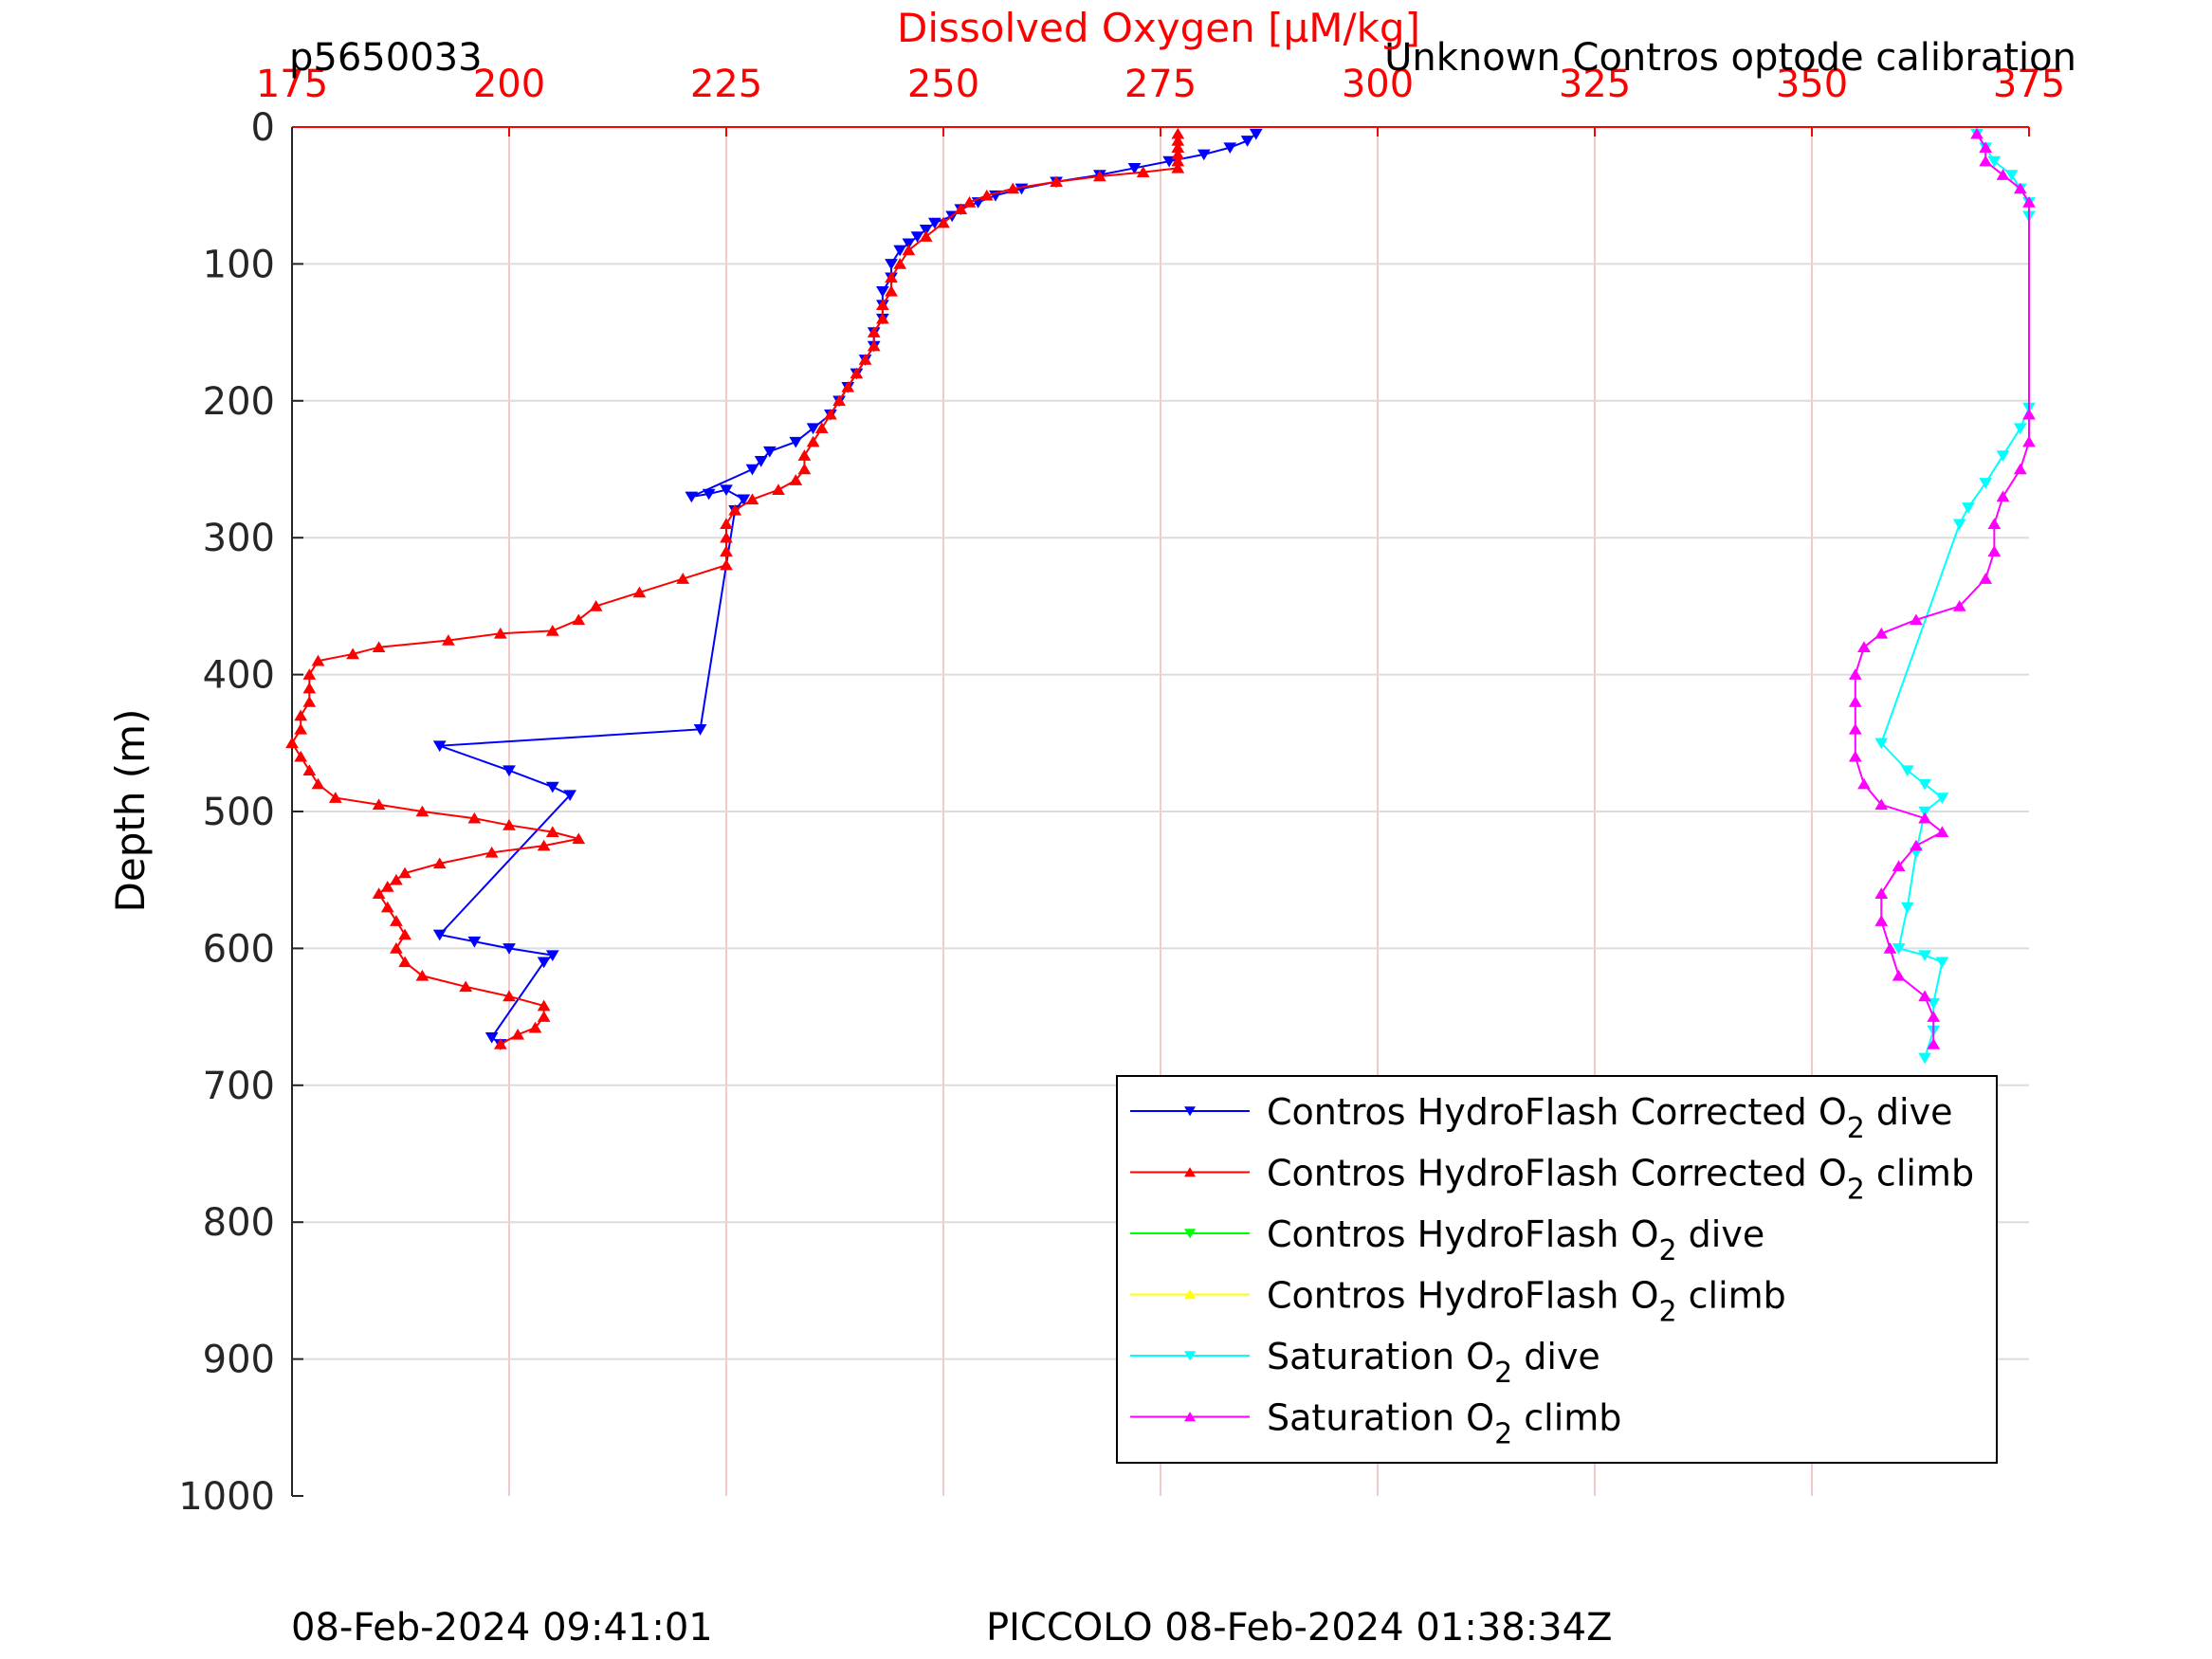 The height and width of the screenshot is (1659, 2212). I want to click on series-line, so click(1942, 589).